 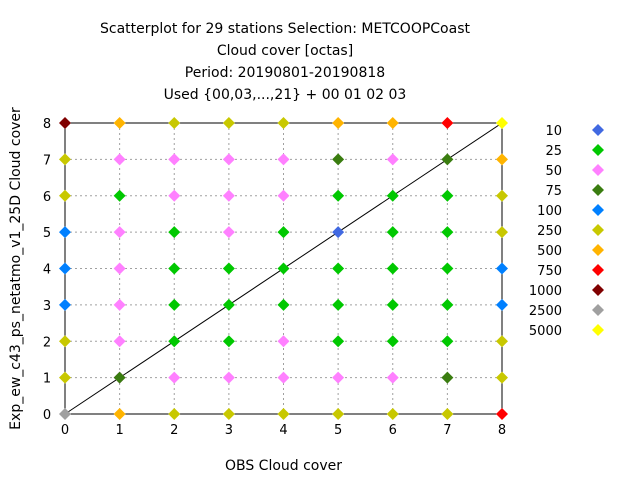 What do you see at coordinates (16, 268) in the screenshot?
I see `y-axis-label: Exp_ew_c43_ps_netatmo_v1_25D Cloud cover` at bounding box center [16, 268].